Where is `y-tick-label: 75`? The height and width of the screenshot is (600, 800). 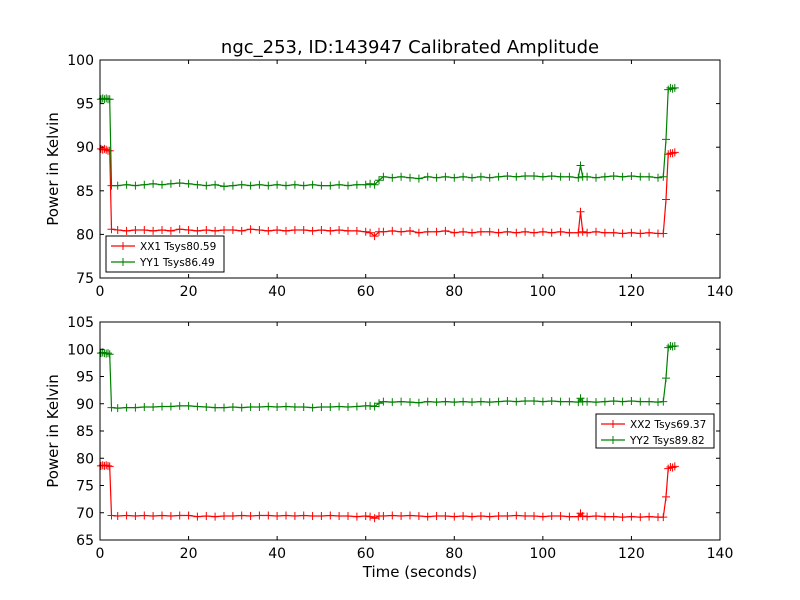 y-tick-label: 75 is located at coordinates (85, 487).